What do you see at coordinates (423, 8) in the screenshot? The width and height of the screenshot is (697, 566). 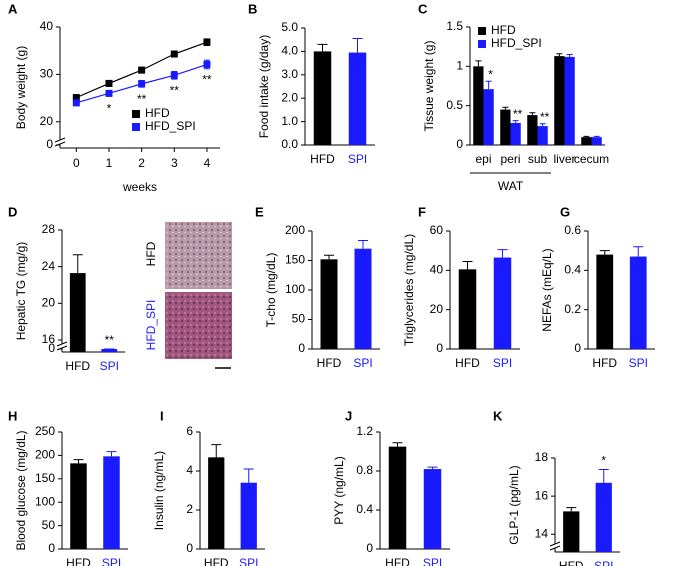 I see `panel-label: C` at bounding box center [423, 8].